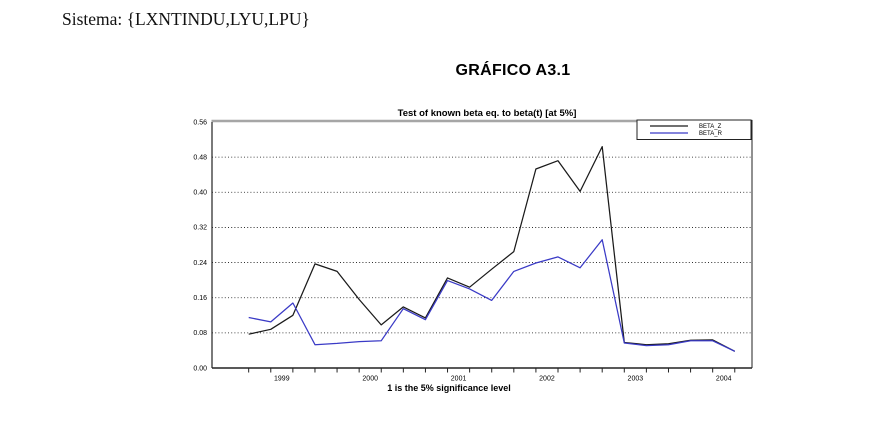 This screenshot has height=426, width=870. I want to click on system-label: Sistema: {LXNTINDU,LYU,LPU}, so click(186, 19).